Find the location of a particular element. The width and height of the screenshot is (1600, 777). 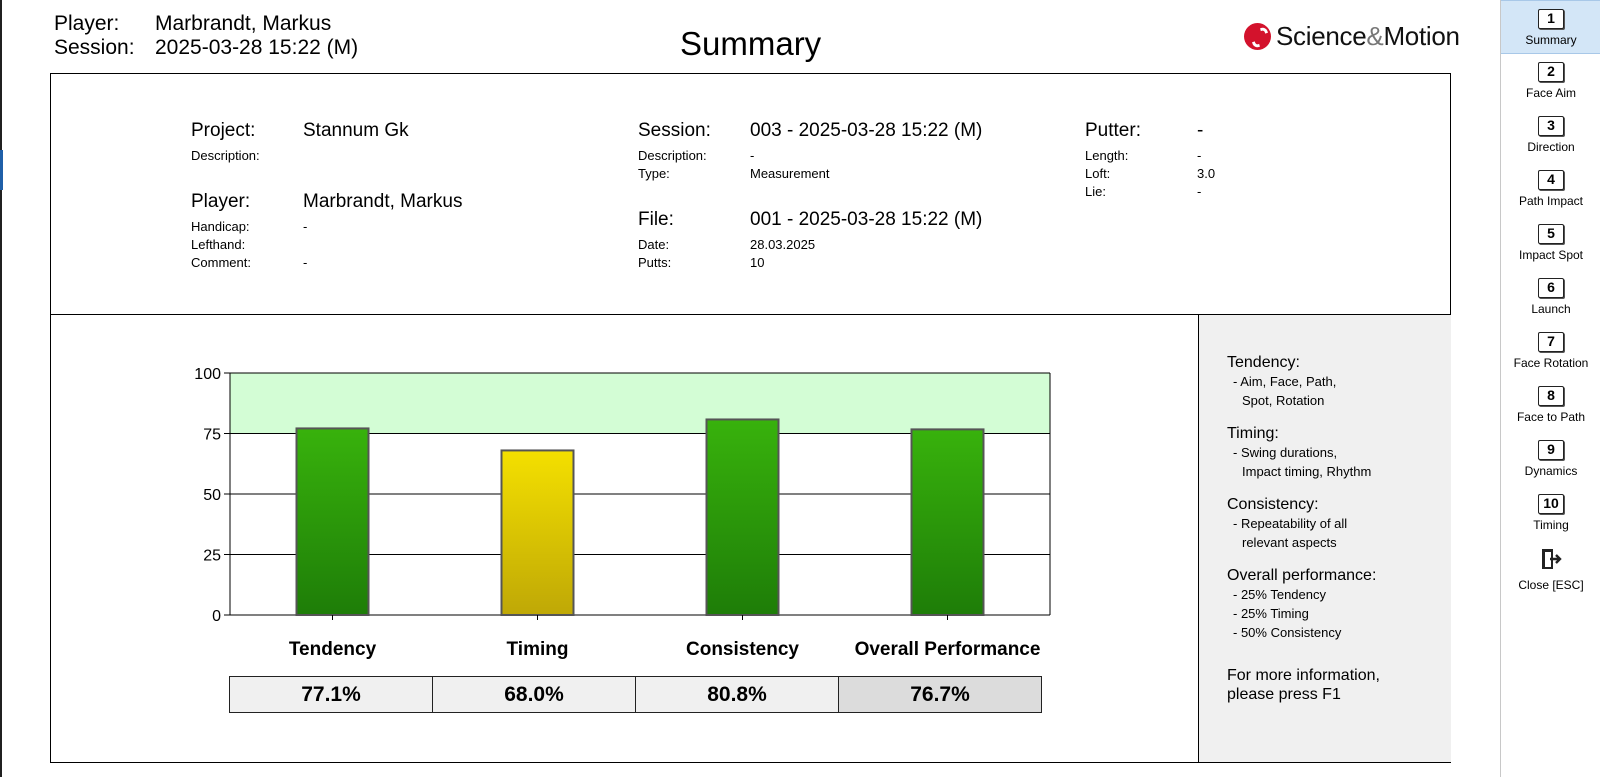

nav-item-direction: 3 Direction is located at coordinates (1550, 135).